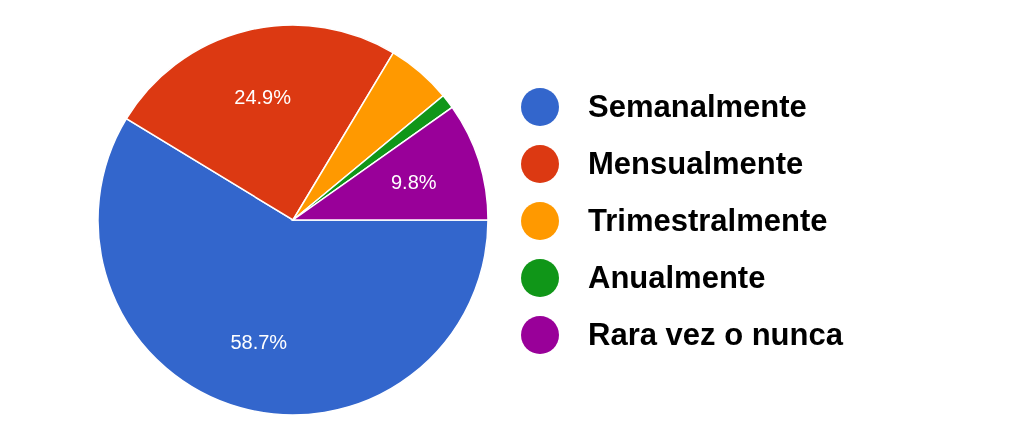  I want to click on data-label: 9.8%, so click(413, 181).